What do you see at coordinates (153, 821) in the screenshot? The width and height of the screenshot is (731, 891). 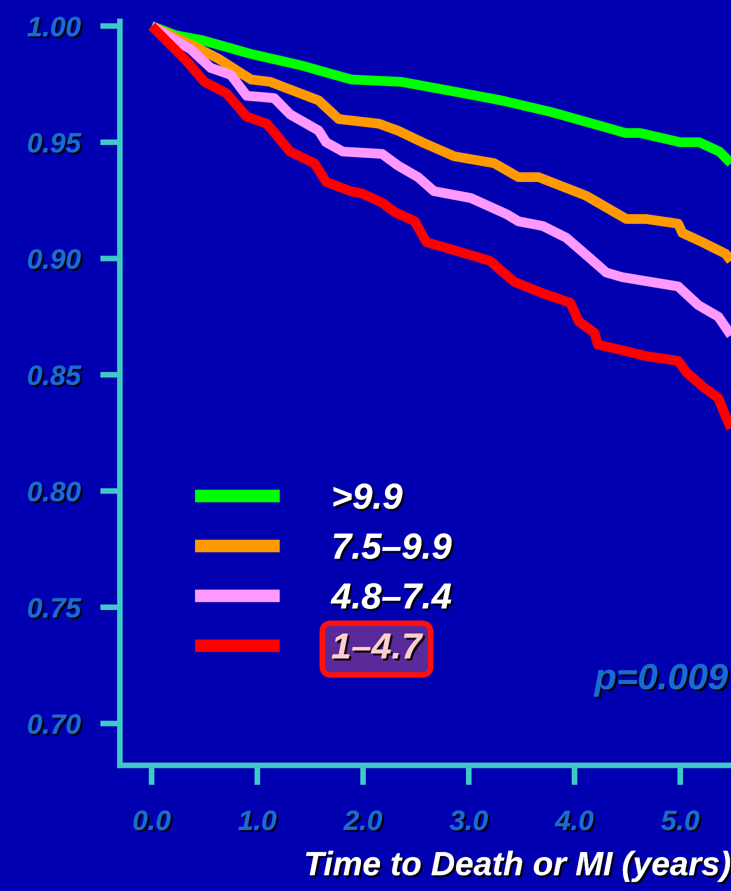 I see `x-tick-label: 0.0` at bounding box center [153, 821].